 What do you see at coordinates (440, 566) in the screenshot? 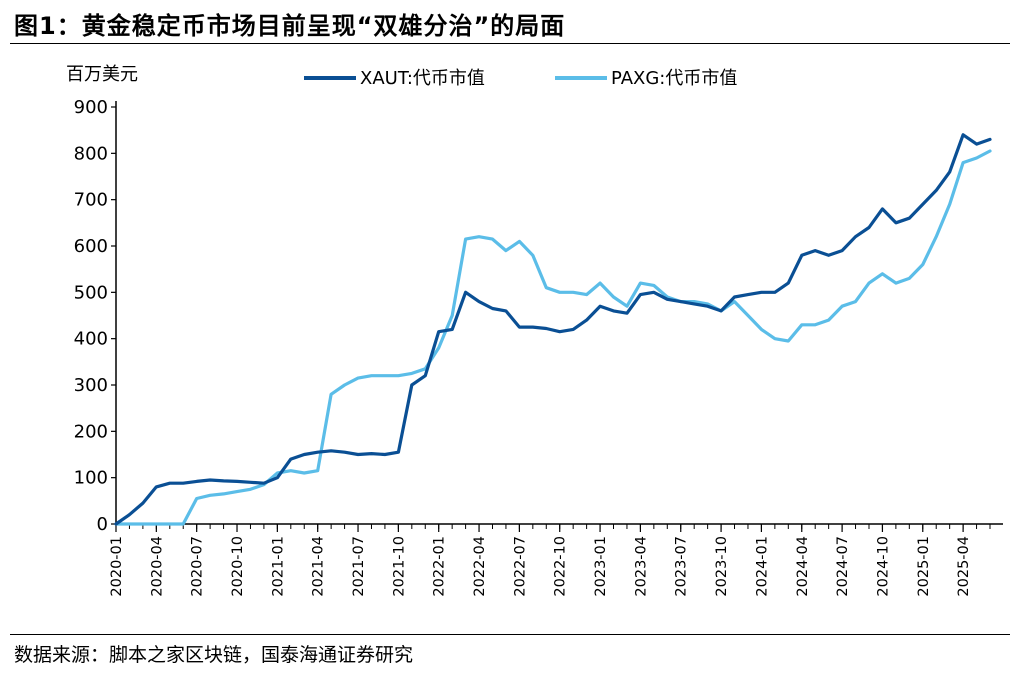
I see `x-tick-label: 2022-01` at bounding box center [440, 566].